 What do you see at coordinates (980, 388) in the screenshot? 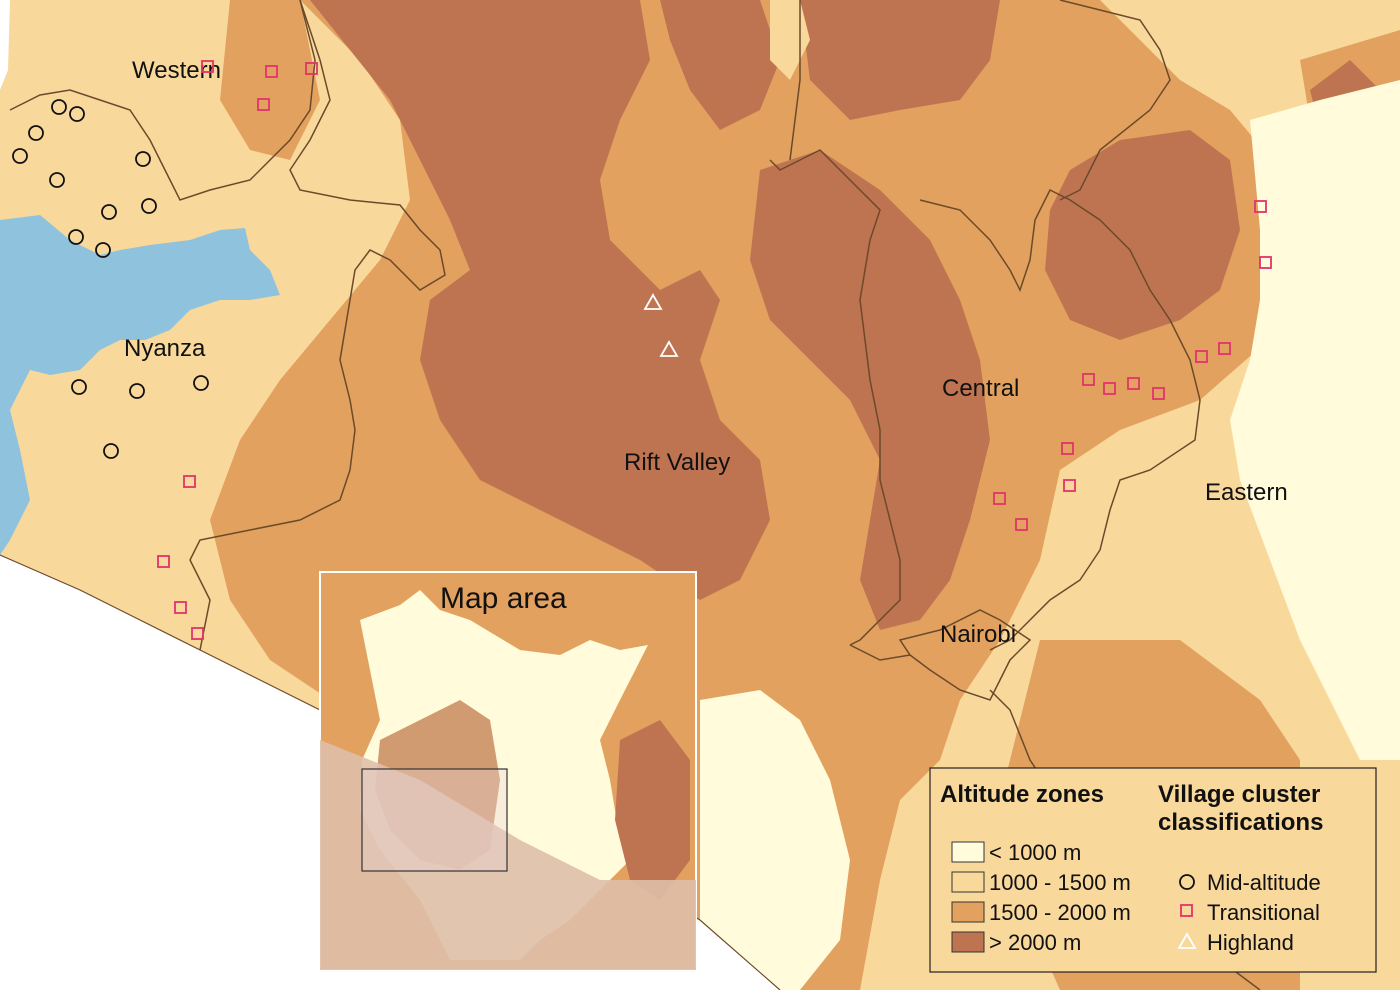
I see `label-central: Central` at bounding box center [980, 388].